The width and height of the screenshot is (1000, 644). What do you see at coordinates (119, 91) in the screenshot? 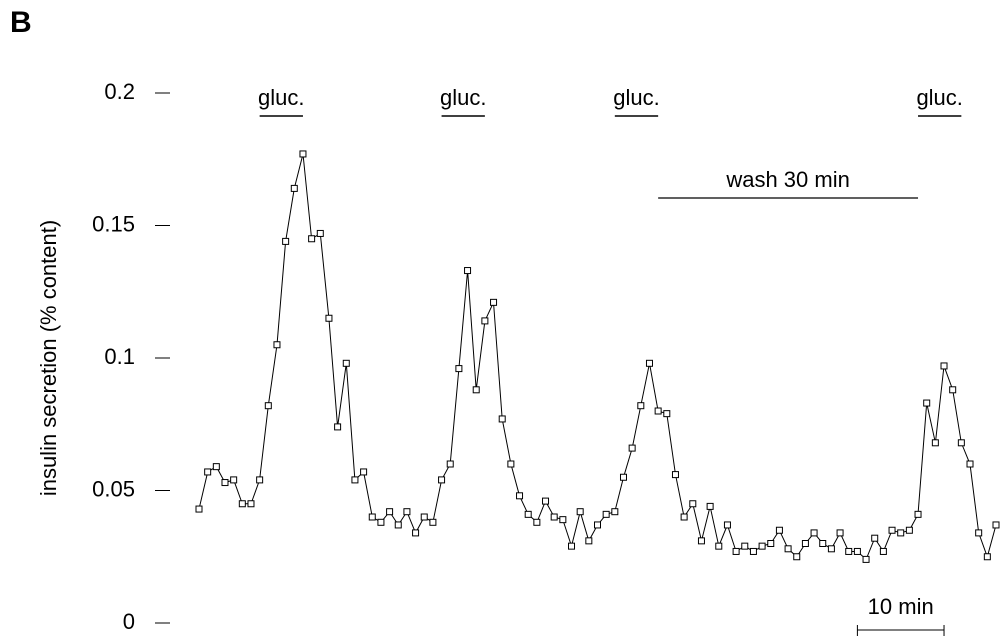
I see `y-tick-label: 0.2` at bounding box center [119, 91].